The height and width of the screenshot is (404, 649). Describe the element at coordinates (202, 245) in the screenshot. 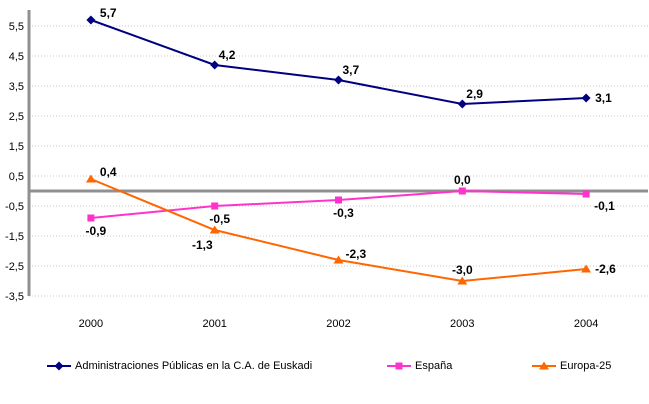

I see `svg-text: -1,3` at that location.